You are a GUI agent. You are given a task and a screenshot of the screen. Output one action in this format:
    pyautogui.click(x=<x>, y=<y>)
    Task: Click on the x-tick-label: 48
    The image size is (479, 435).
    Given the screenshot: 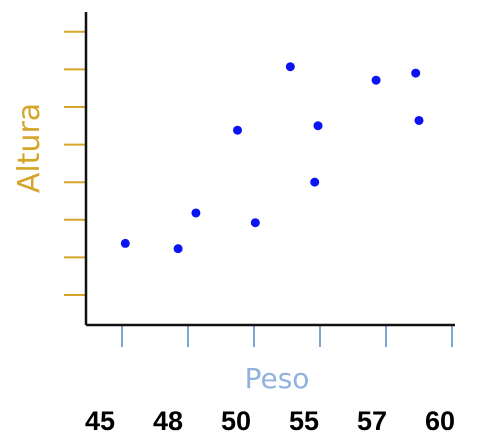 What is the action you would take?
    pyautogui.click(x=168, y=420)
    